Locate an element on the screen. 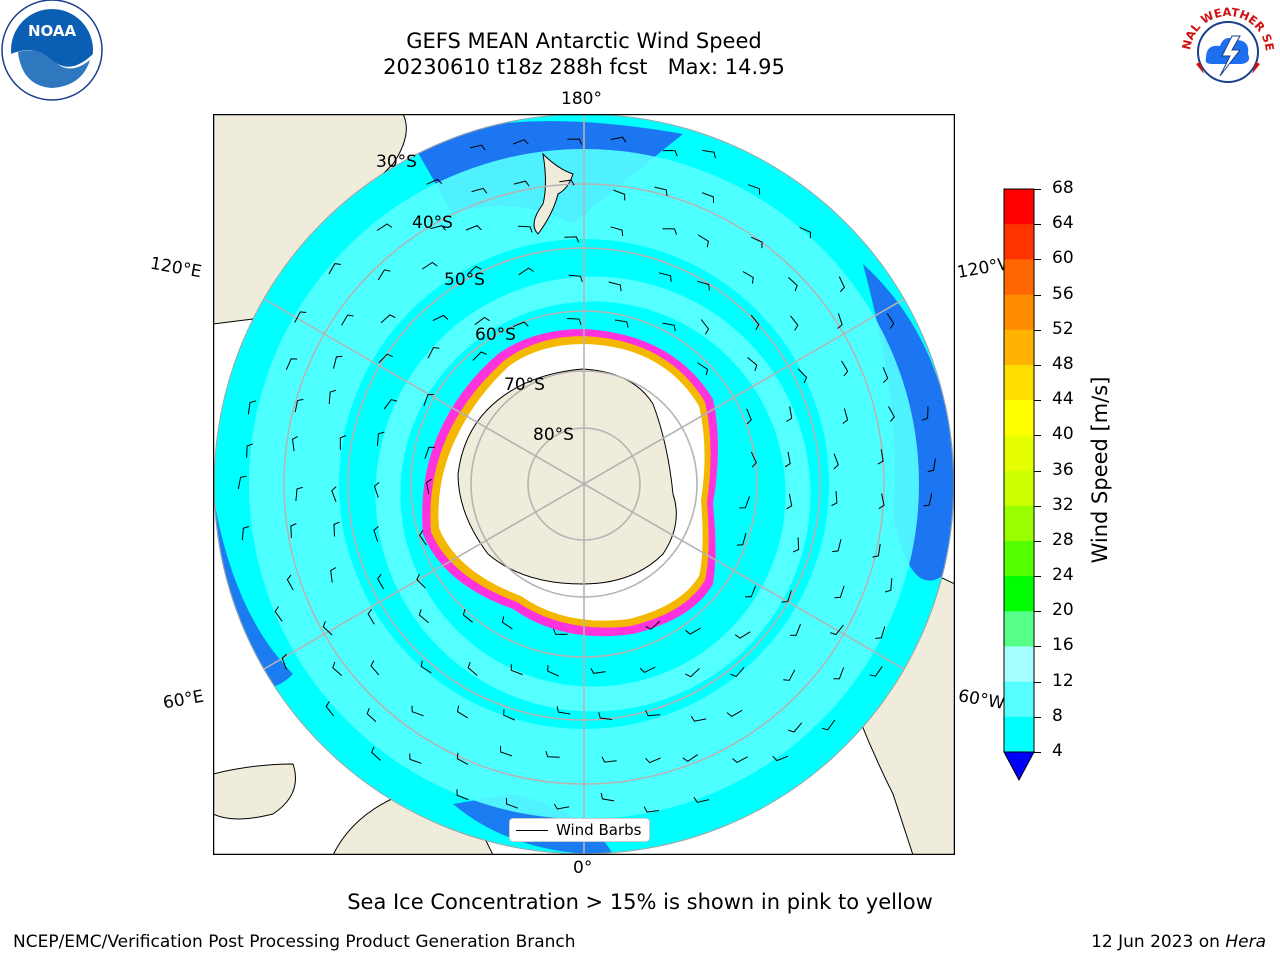 The image size is (1280, 960). lat-label-50s: 50°S is located at coordinates (464, 280).